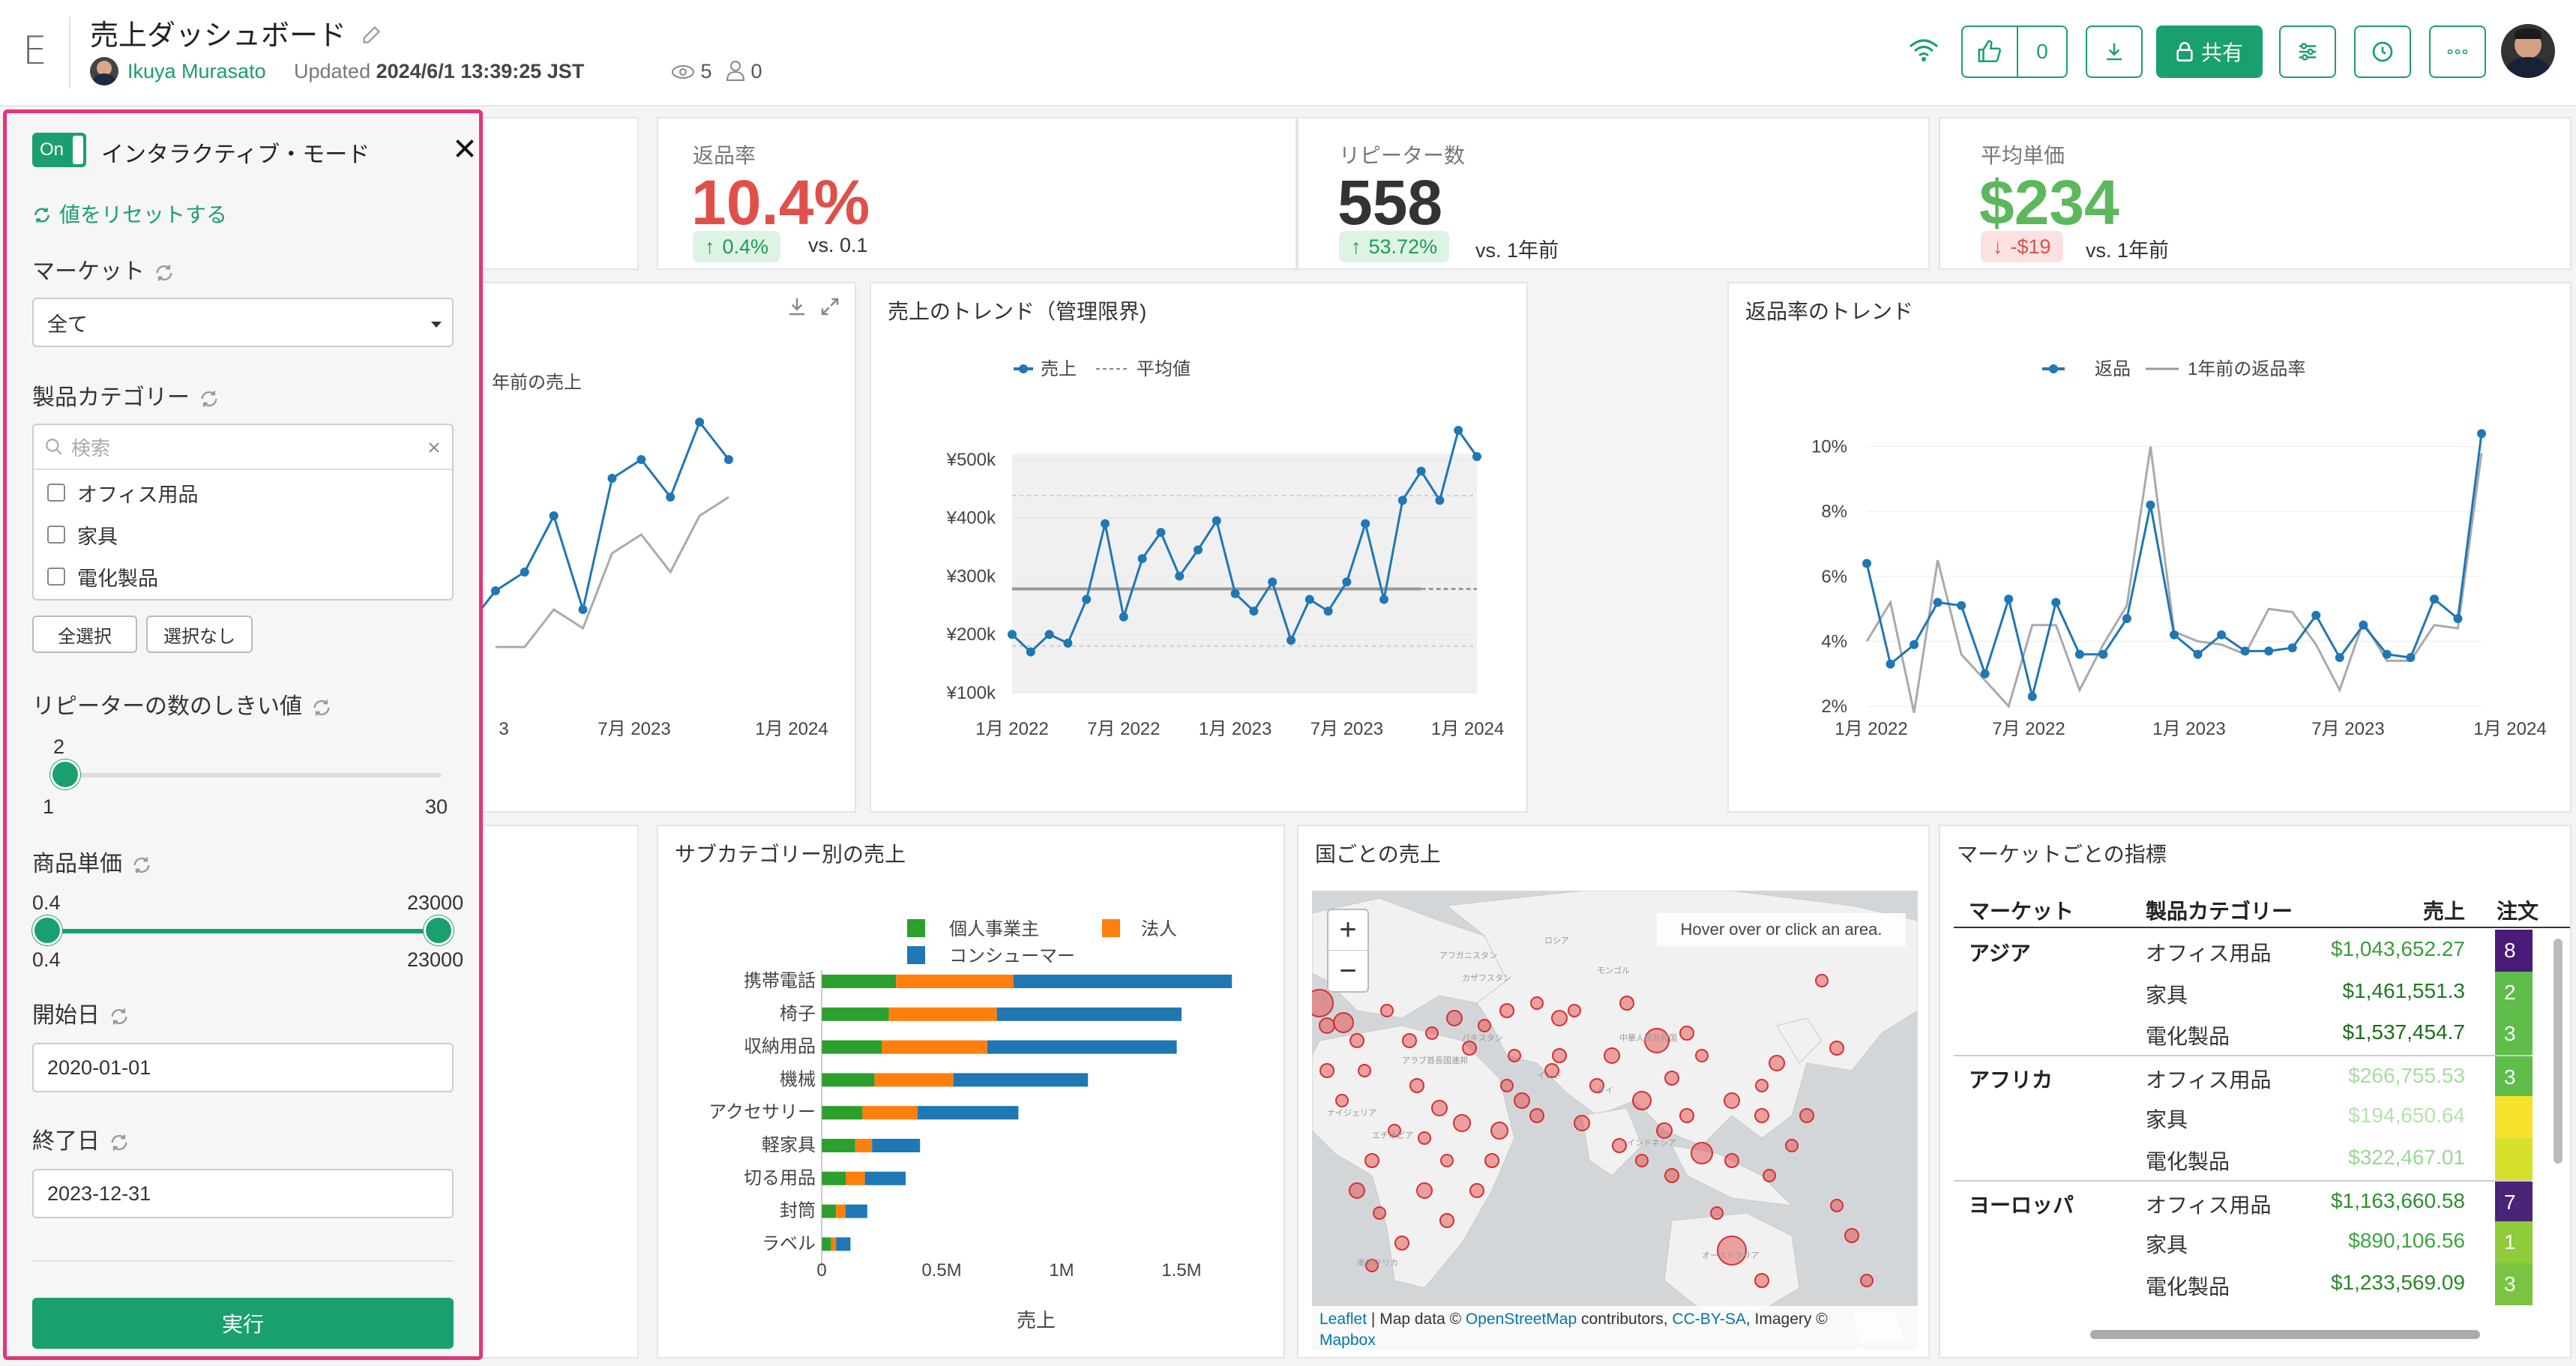 The image size is (2576, 1366). What do you see at coordinates (243, 931) in the screenshot?
I see `price-slider-track` at bounding box center [243, 931].